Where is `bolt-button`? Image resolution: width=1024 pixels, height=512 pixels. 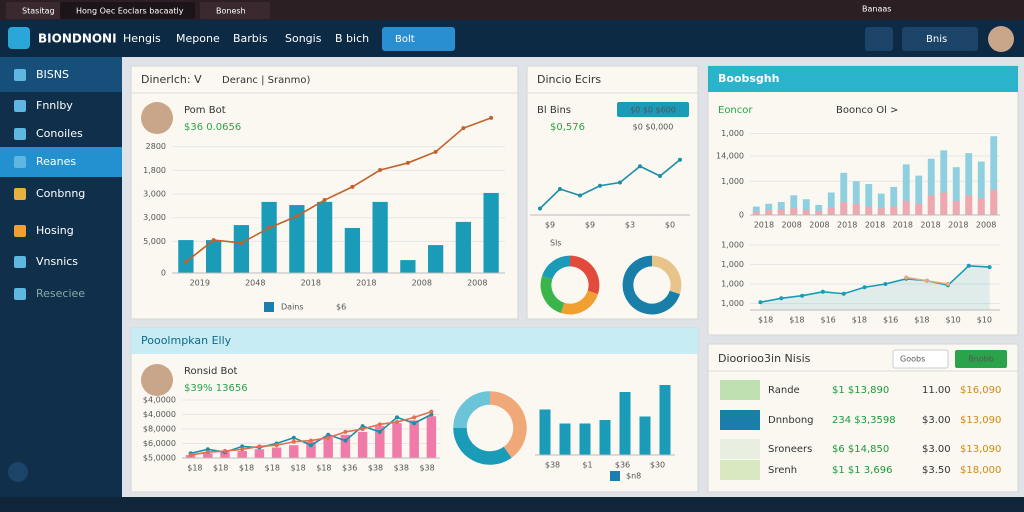
bolt-button is located at coordinates (418, 39).